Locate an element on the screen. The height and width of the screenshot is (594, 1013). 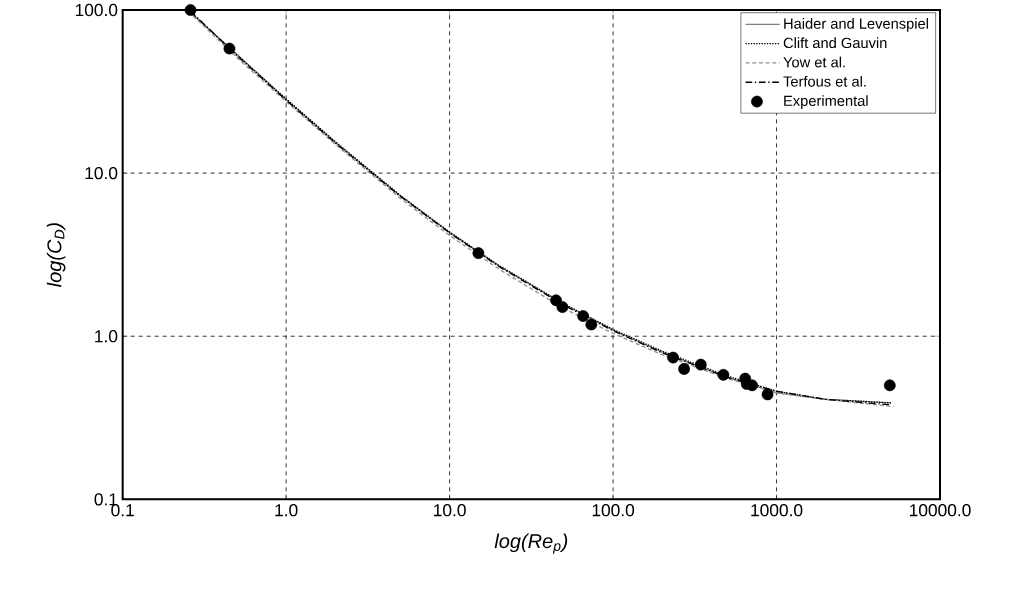
legend-label: Haider and Levenspiel is located at coordinates (856, 25).